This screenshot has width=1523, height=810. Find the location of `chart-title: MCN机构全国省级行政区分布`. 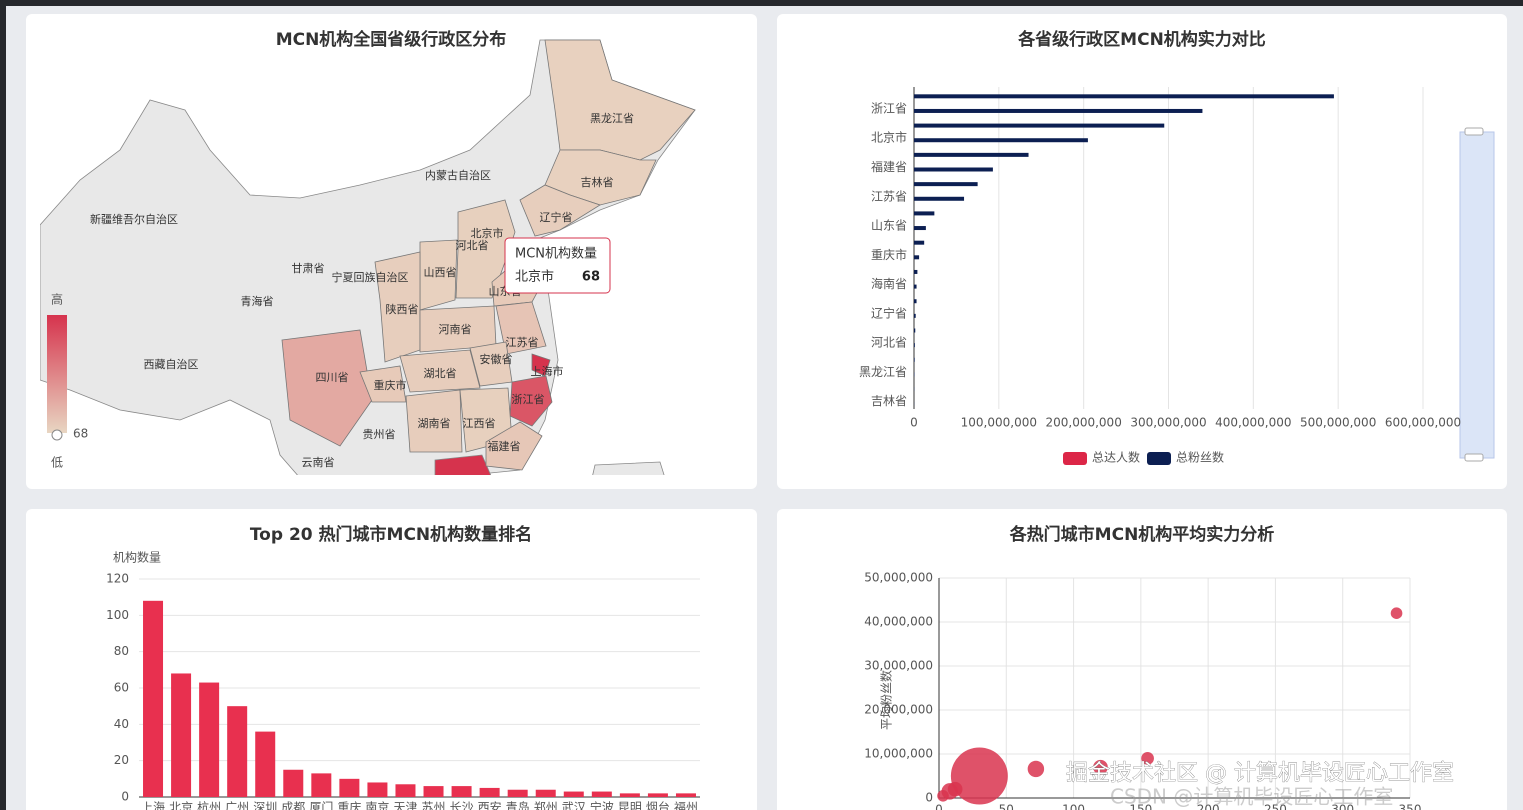

chart-title: MCN机构全国省级行政区分布 is located at coordinates (391, 39).